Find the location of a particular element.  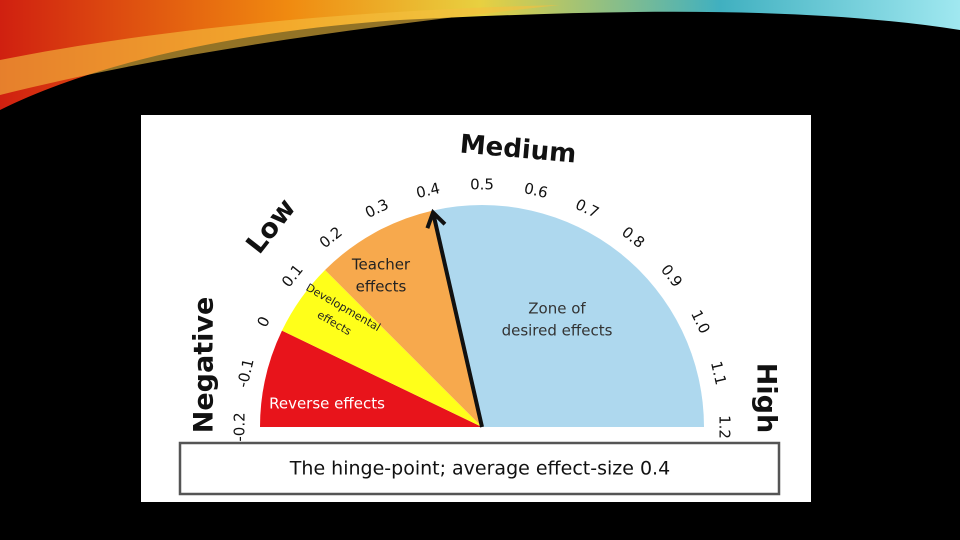

tick-label: 1.1 is located at coordinates (718, 372).